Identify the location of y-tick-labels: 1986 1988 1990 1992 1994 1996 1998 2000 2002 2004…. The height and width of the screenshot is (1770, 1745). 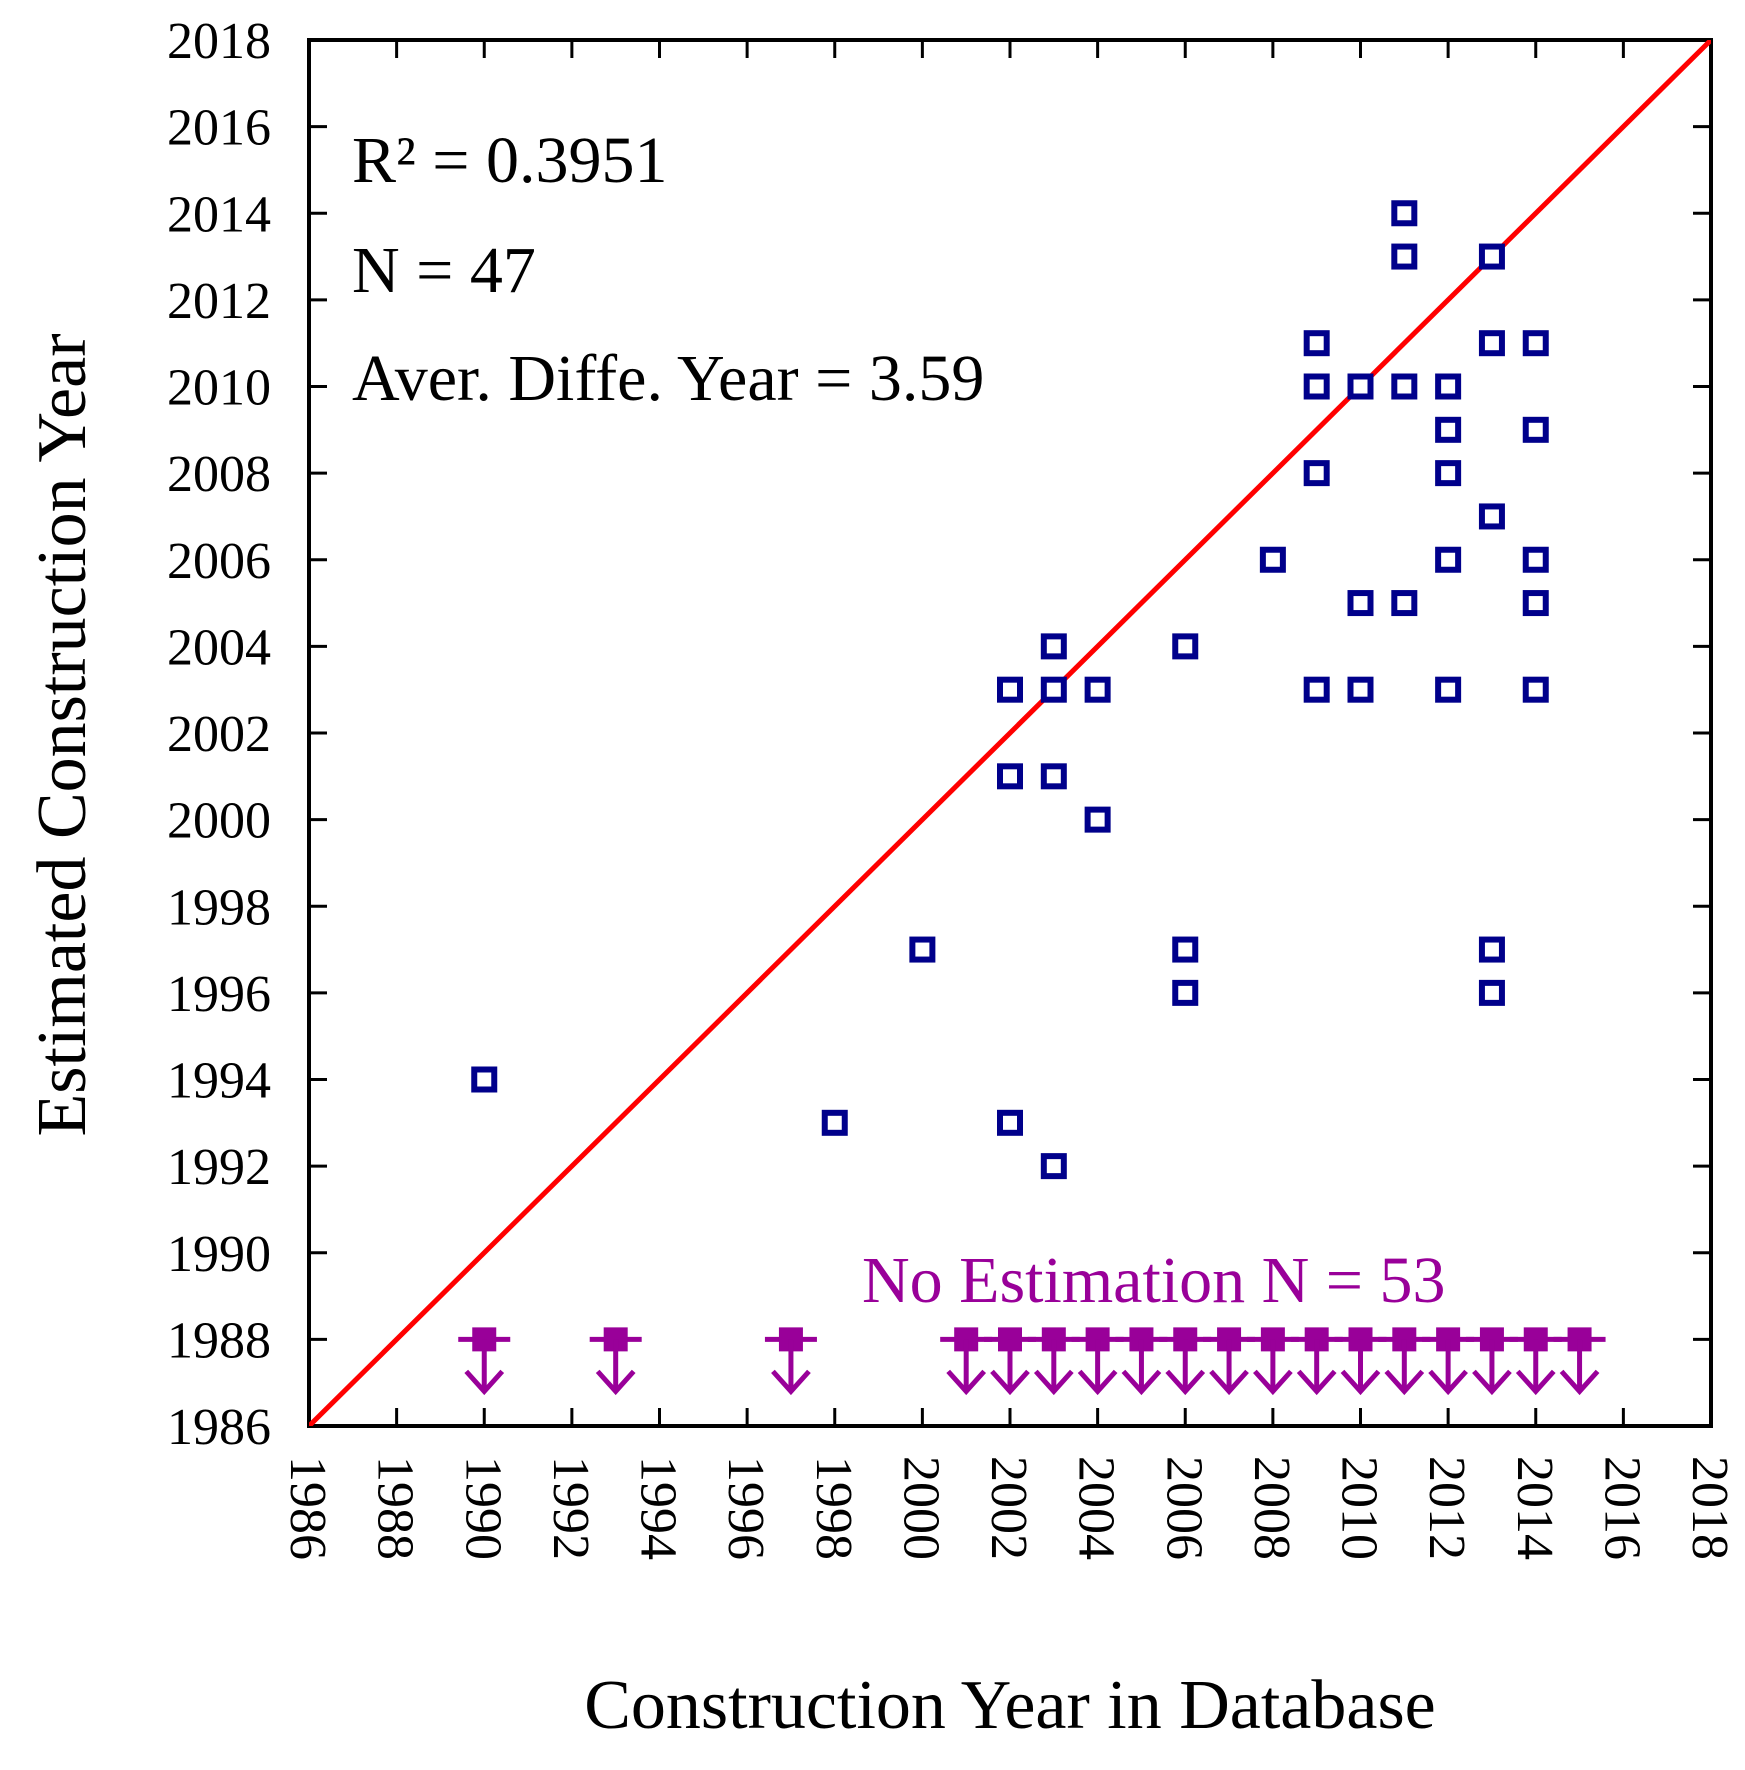
(219, 734).